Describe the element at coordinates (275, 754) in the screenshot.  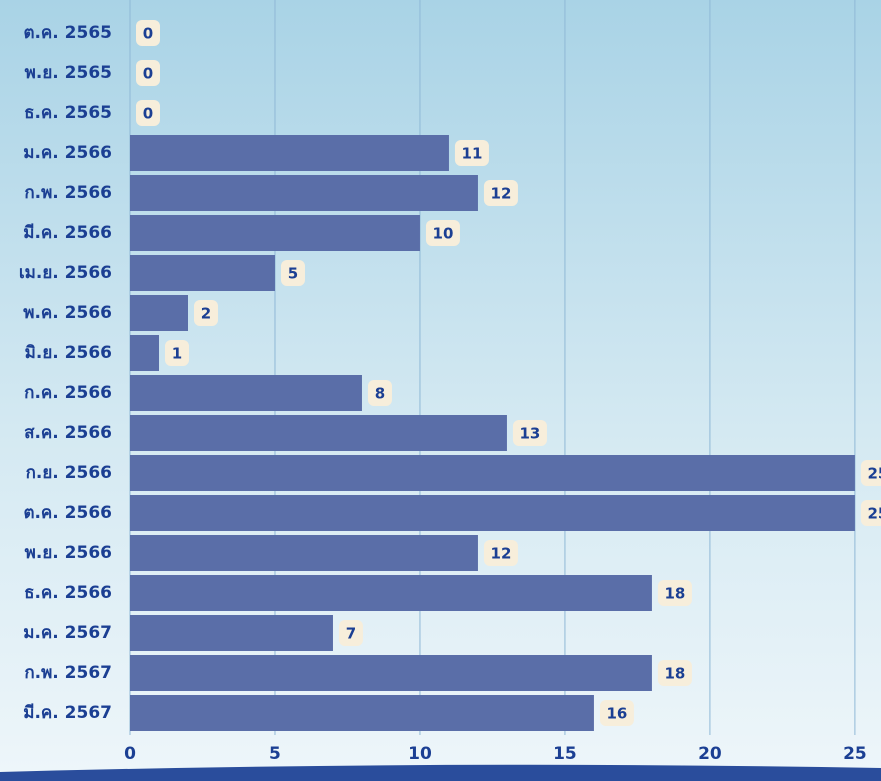
I see `x-tick-label: 5` at that location.